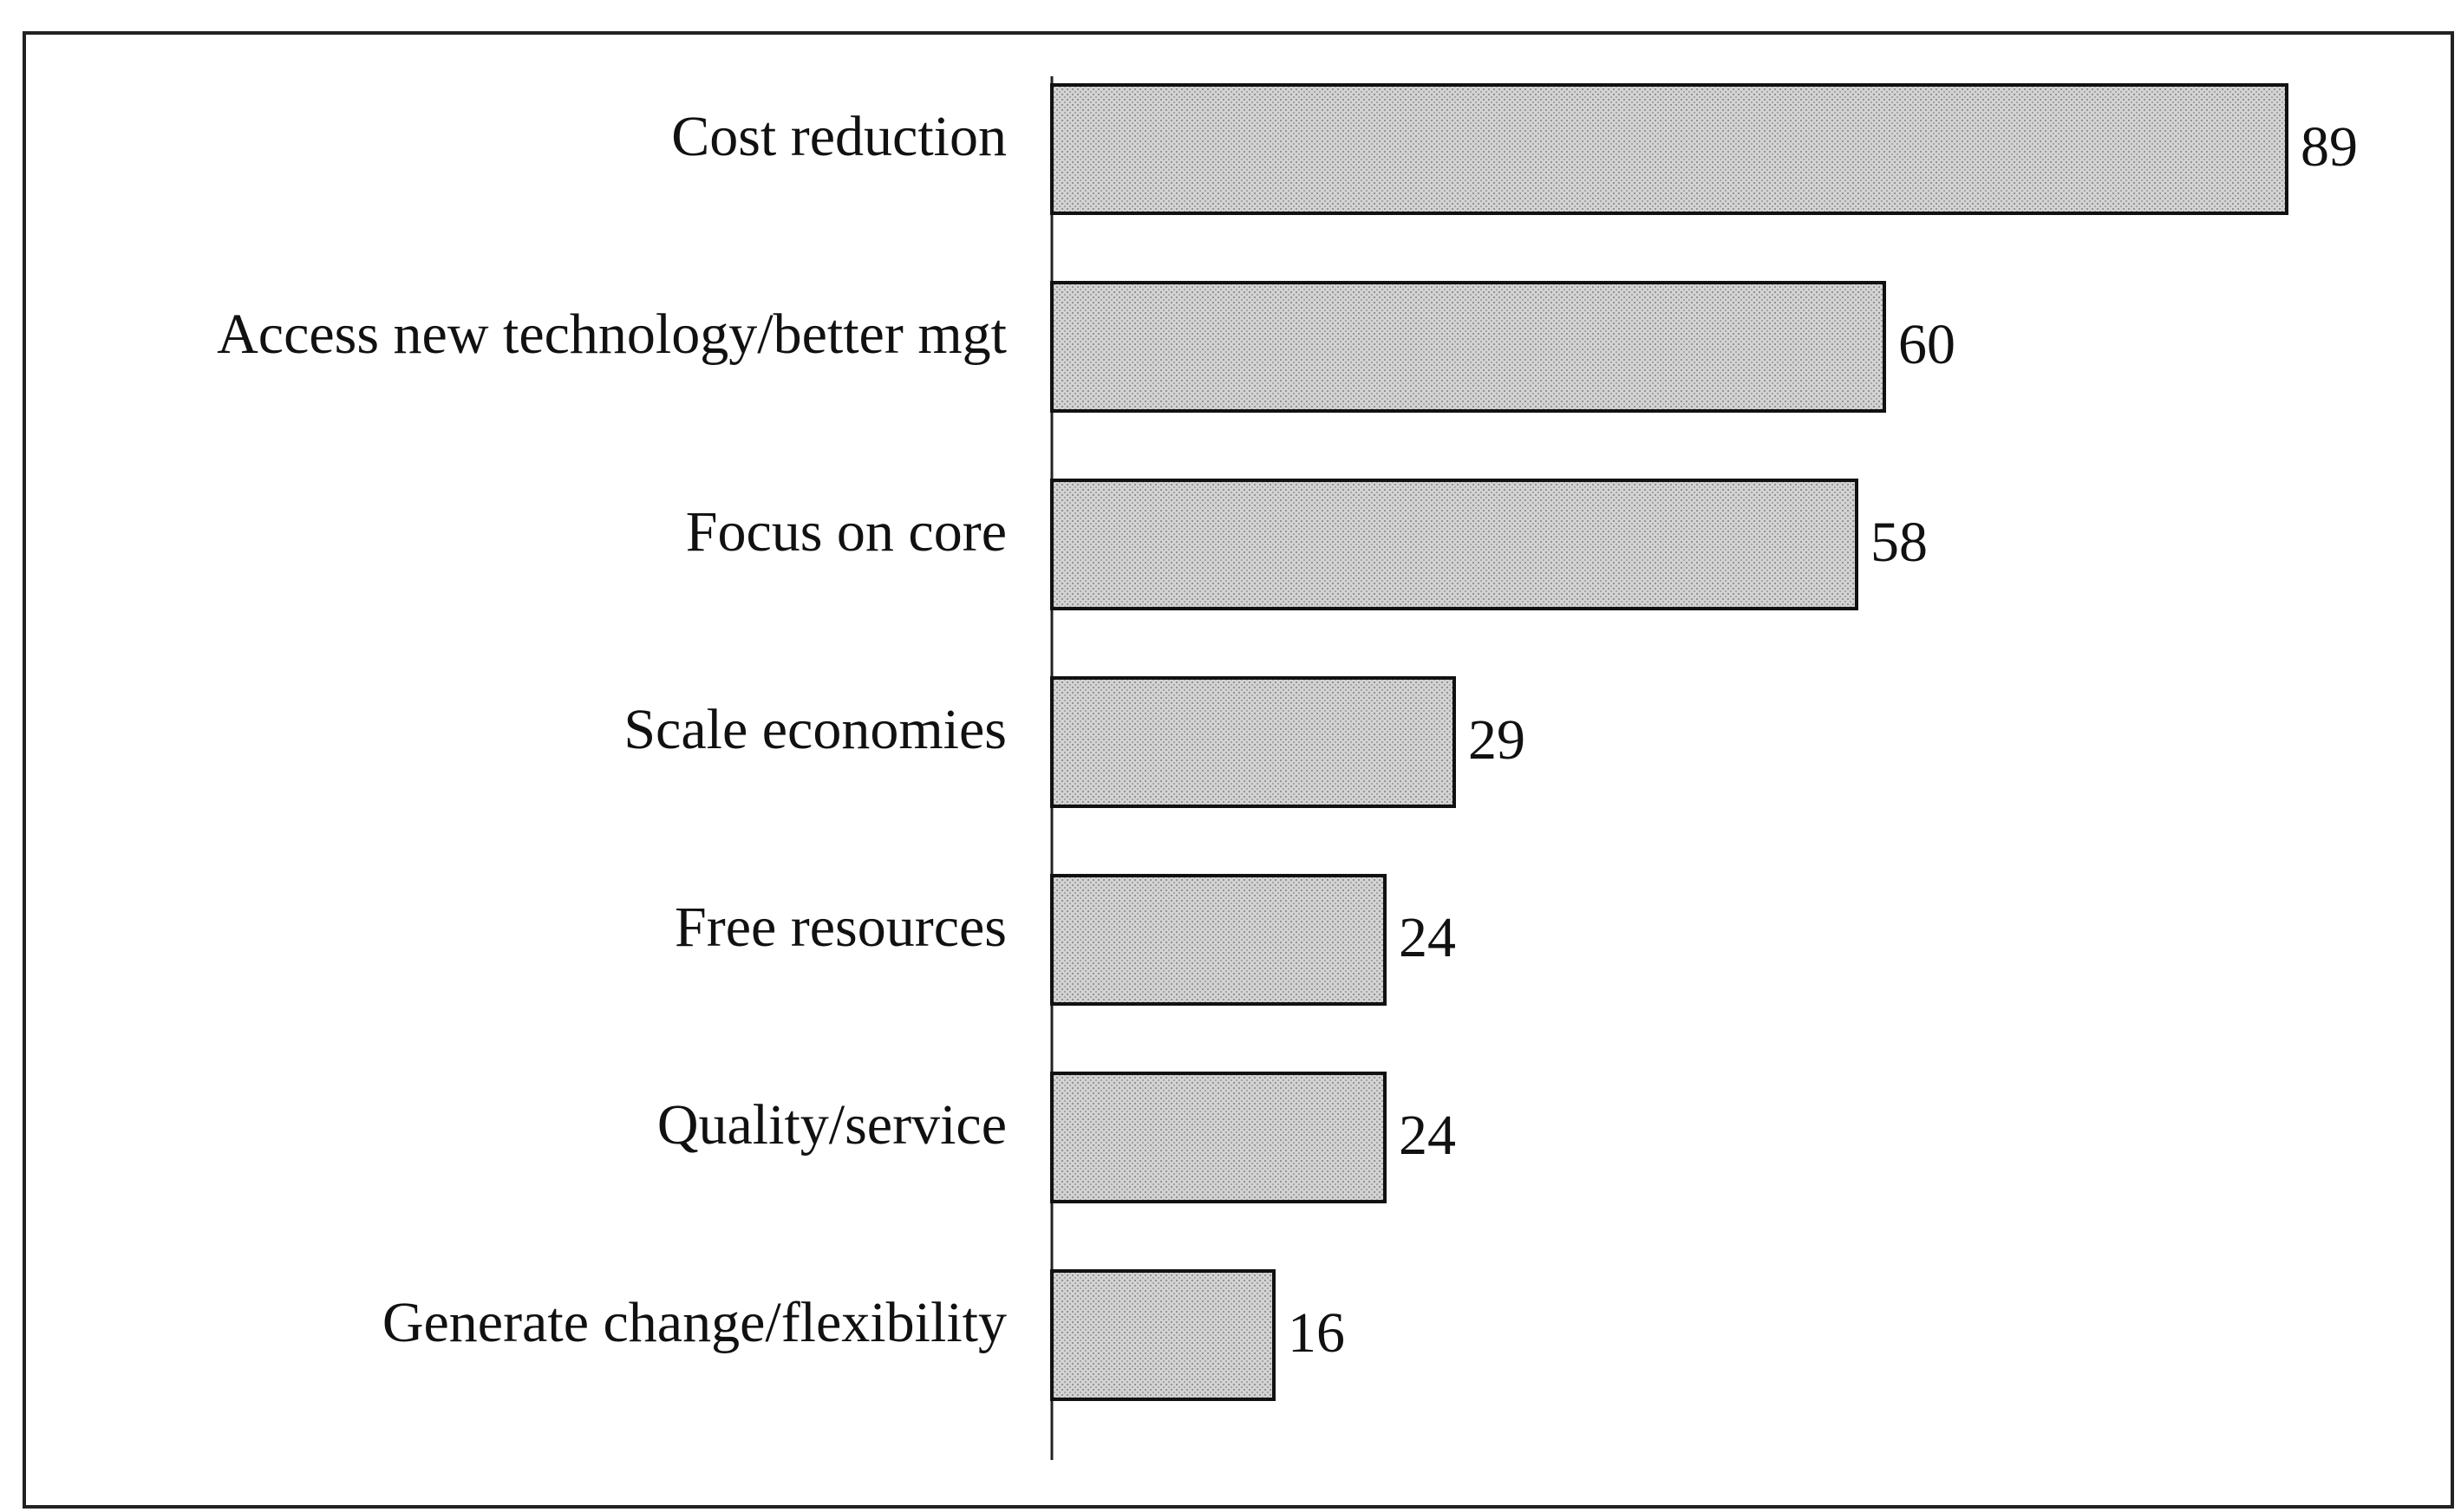  I want to click on value-label: 29, so click(1496, 740).